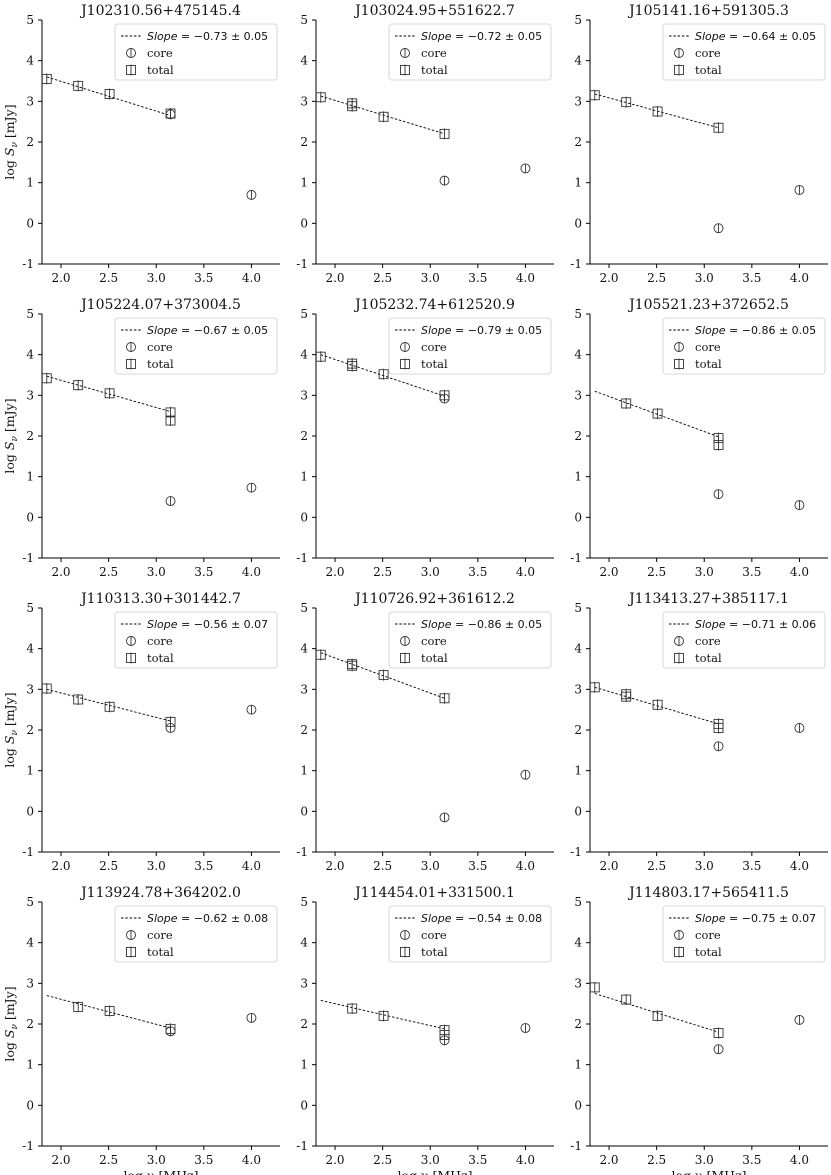  What do you see at coordinates (708, 599) in the screenshot?
I see `chart-title: J113413.27+385117.1` at bounding box center [708, 599].